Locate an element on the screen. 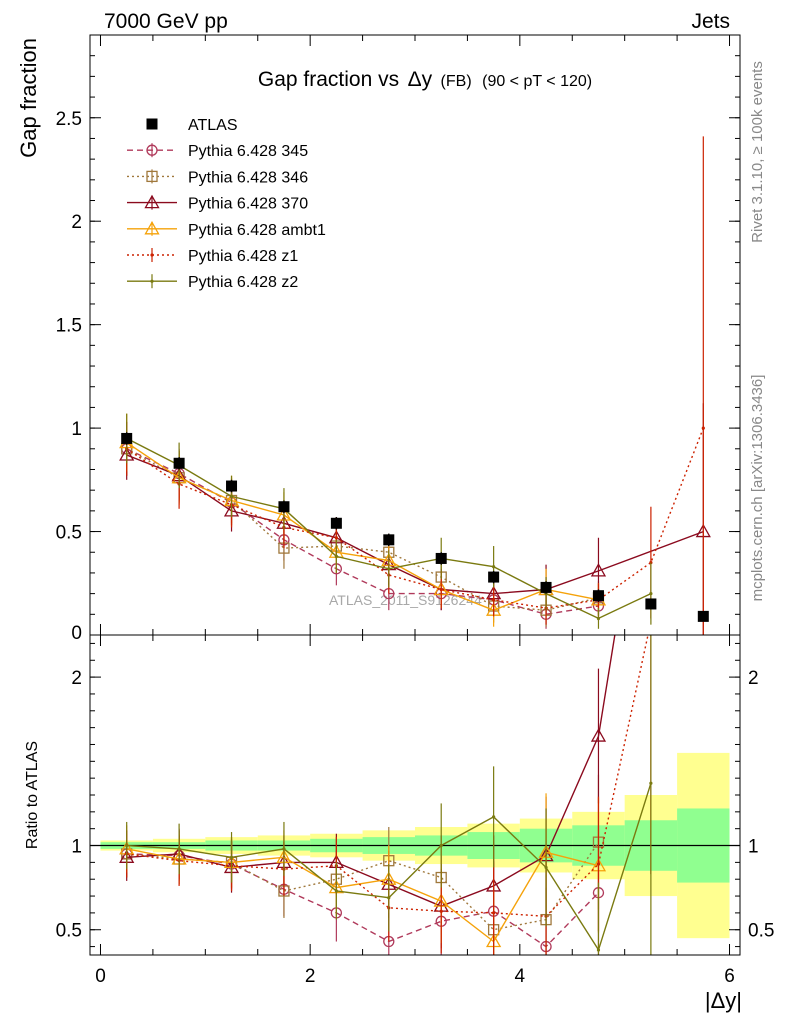 This screenshot has height=1024, width=786. top-ytick-label-0: 0.5 is located at coordinates (69, 533).